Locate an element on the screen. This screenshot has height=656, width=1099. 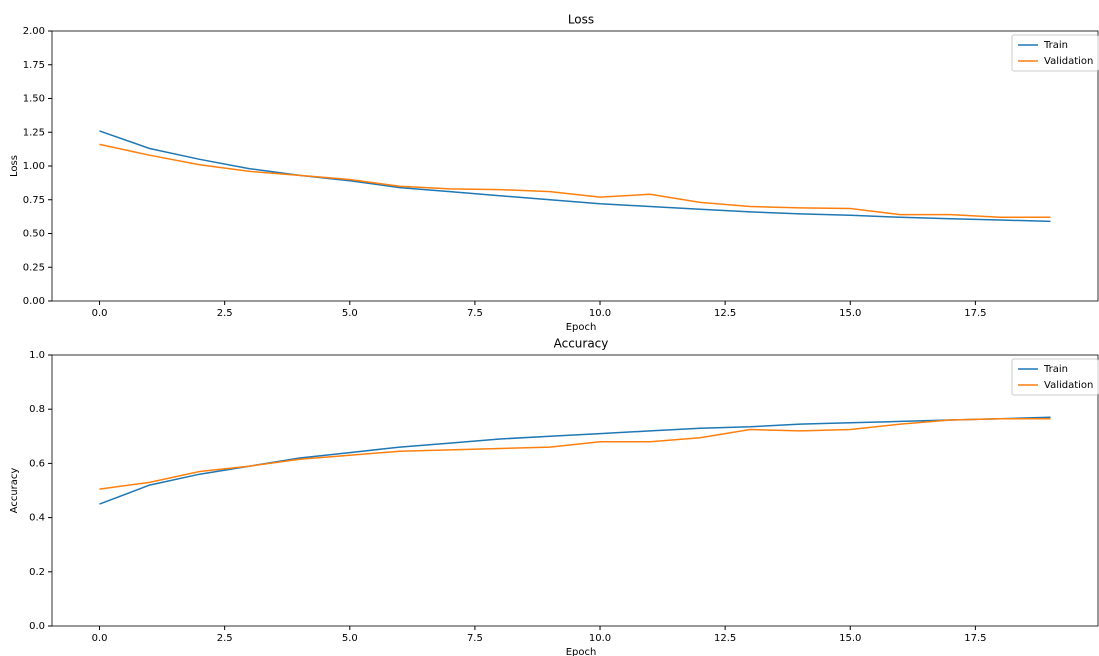
y-tick-label: 1.00 is located at coordinates (34, 166).